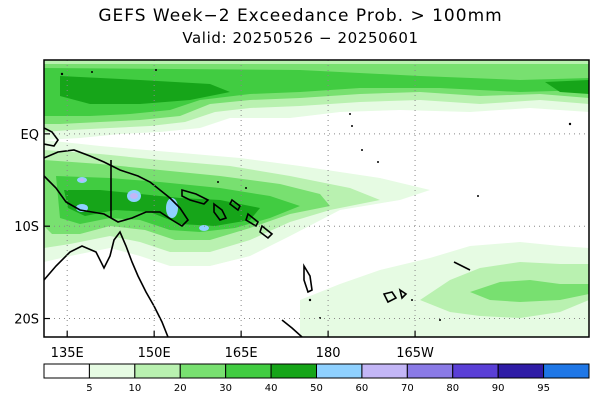 This screenshot has height=402, width=601. Describe the element at coordinates (26, 227) in the screenshot. I see `y-tick-label-1: 10S` at that location.